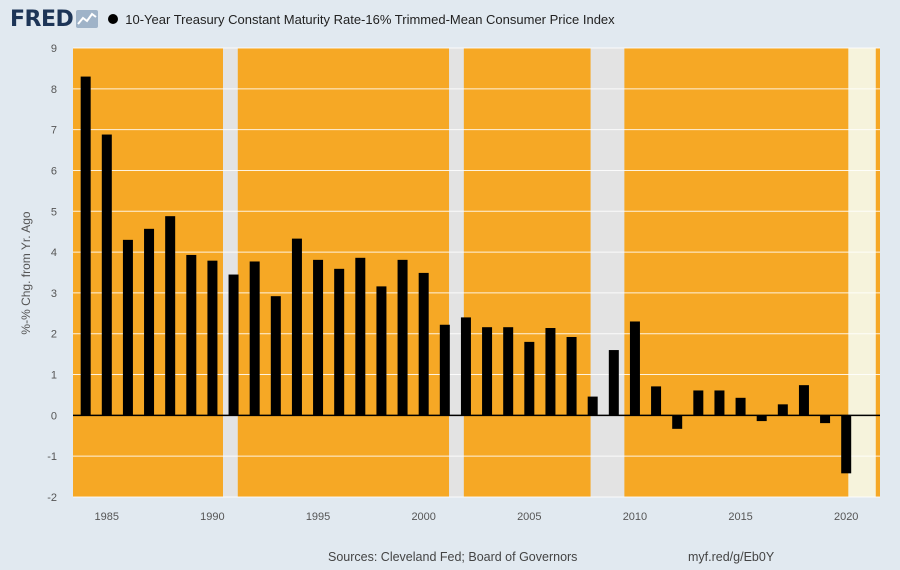 This screenshot has height=570, width=900. I want to click on bar-2009, so click(613, 383).